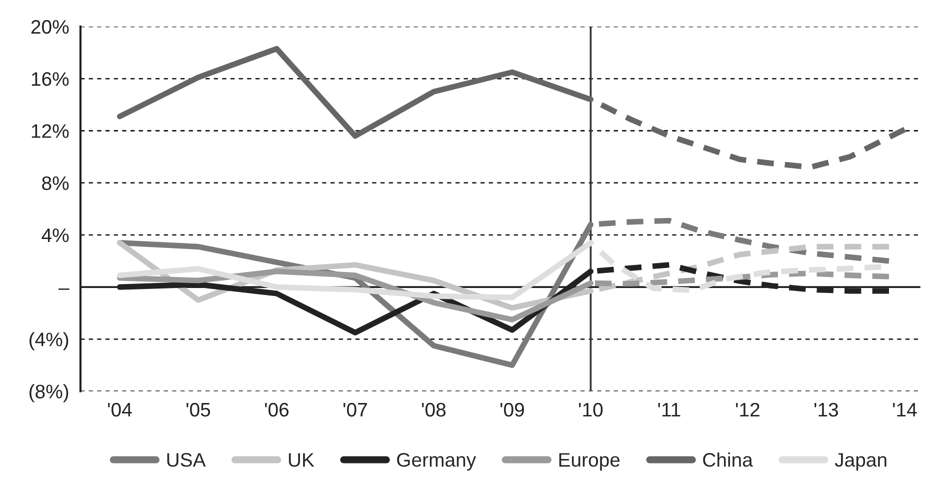 This screenshot has height=483, width=925. What do you see at coordinates (728, 459) in the screenshot?
I see `legend-label: China` at bounding box center [728, 459].